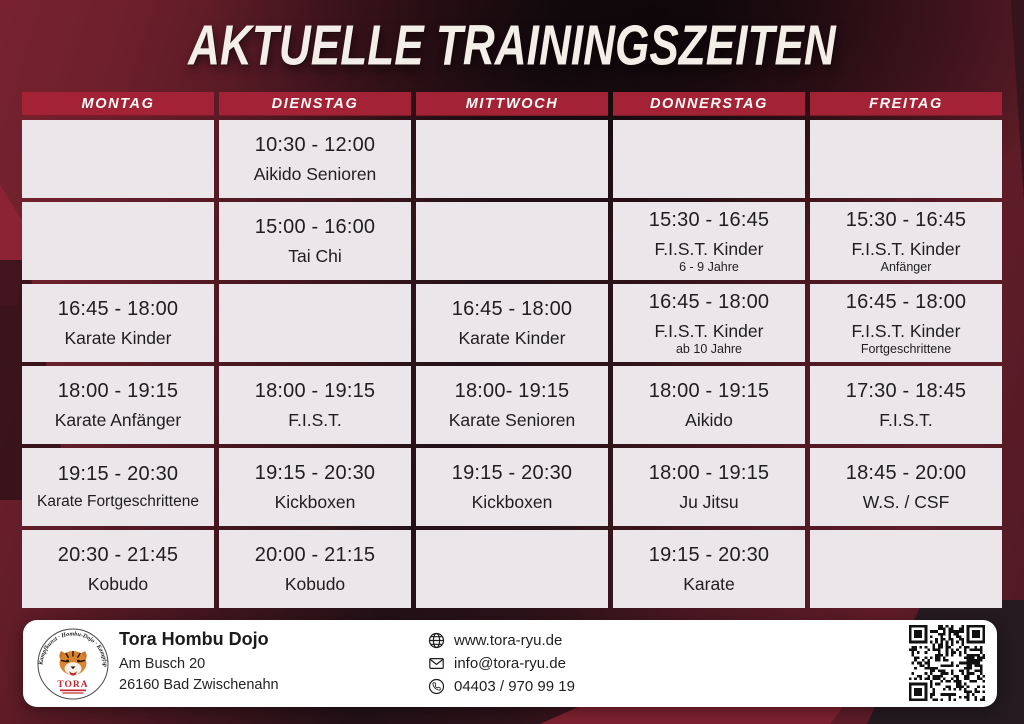 The width and height of the screenshot is (1024, 724). I want to click on schedule-cell-r1-donnerstag, so click(709, 159).